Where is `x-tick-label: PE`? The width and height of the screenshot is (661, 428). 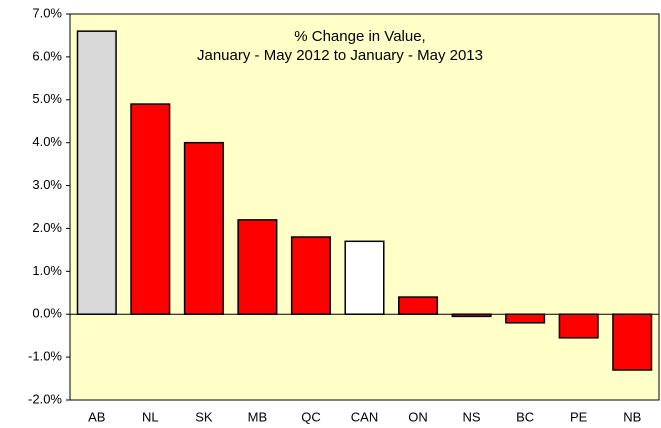
x-tick-label: PE is located at coordinates (579, 416).